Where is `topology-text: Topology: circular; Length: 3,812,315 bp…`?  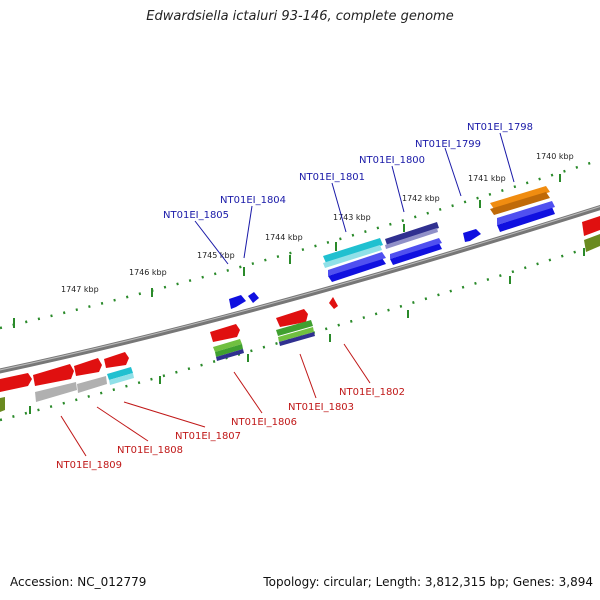
topology-text: Topology: circular; Length: 3,812,315 bp… is located at coordinates (428, 582).